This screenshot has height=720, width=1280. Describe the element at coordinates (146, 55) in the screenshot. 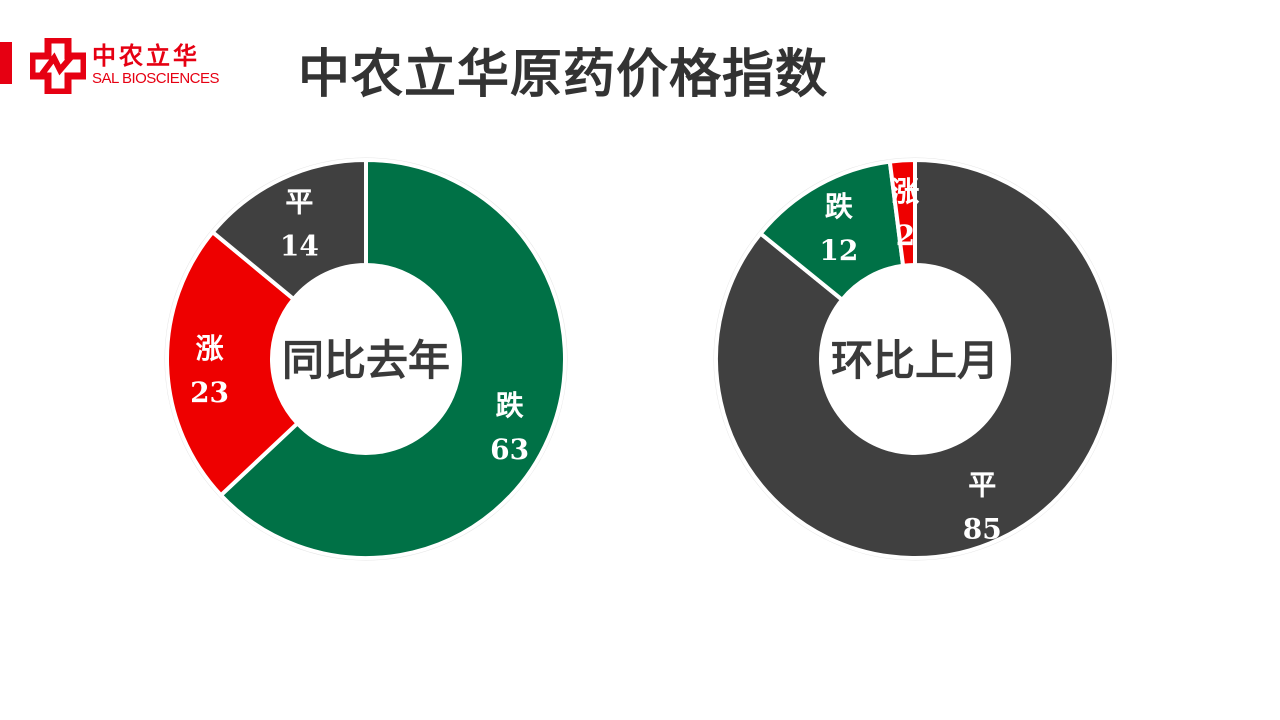

I see `logo-chinese-text: 中农立华` at that location.